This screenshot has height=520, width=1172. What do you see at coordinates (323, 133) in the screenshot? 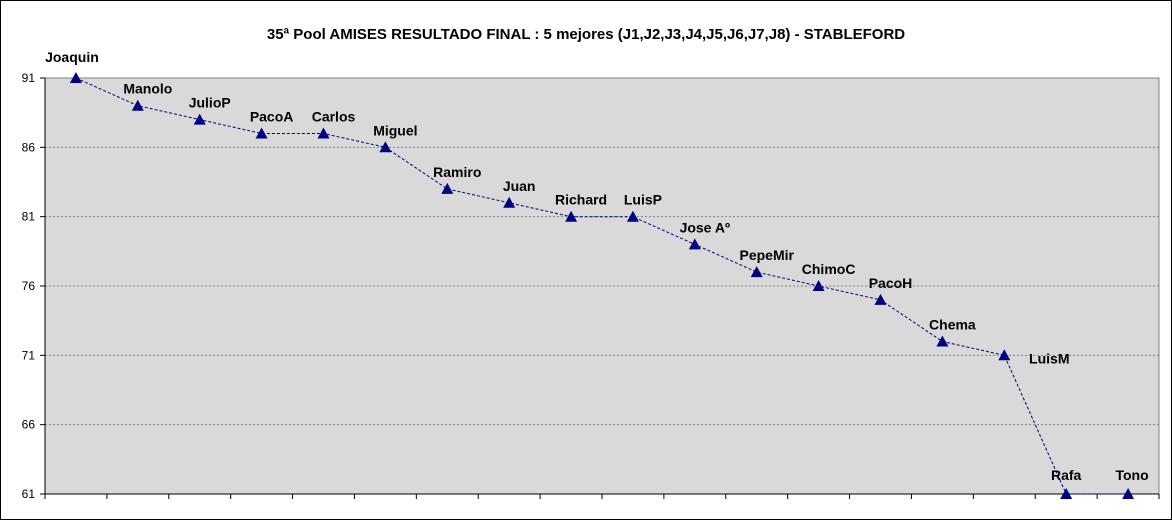
I see `data-point-carlos` at bounding box center [323, 133].